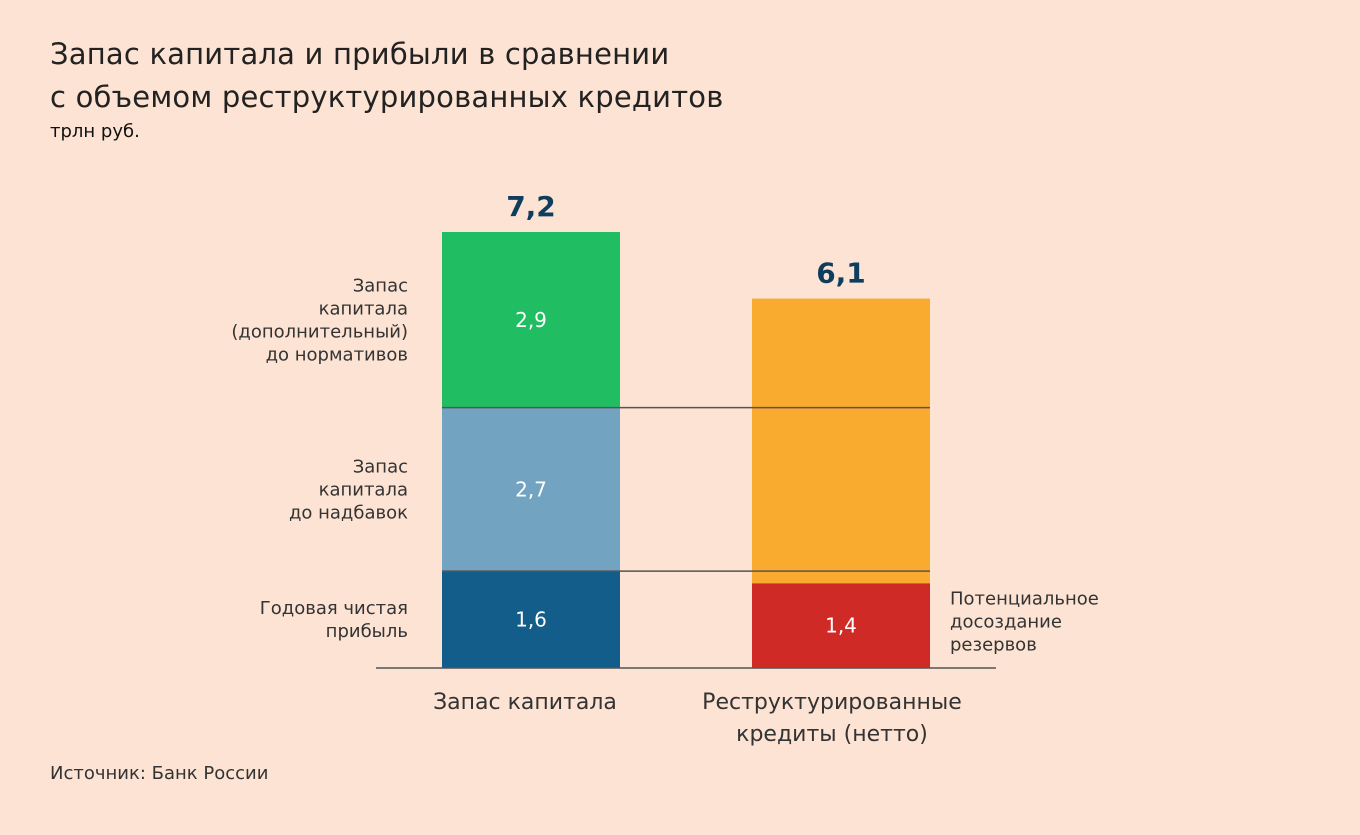  I want to click on series-label-3: Потенциальное досоздание резервов, so click(1024, 622).